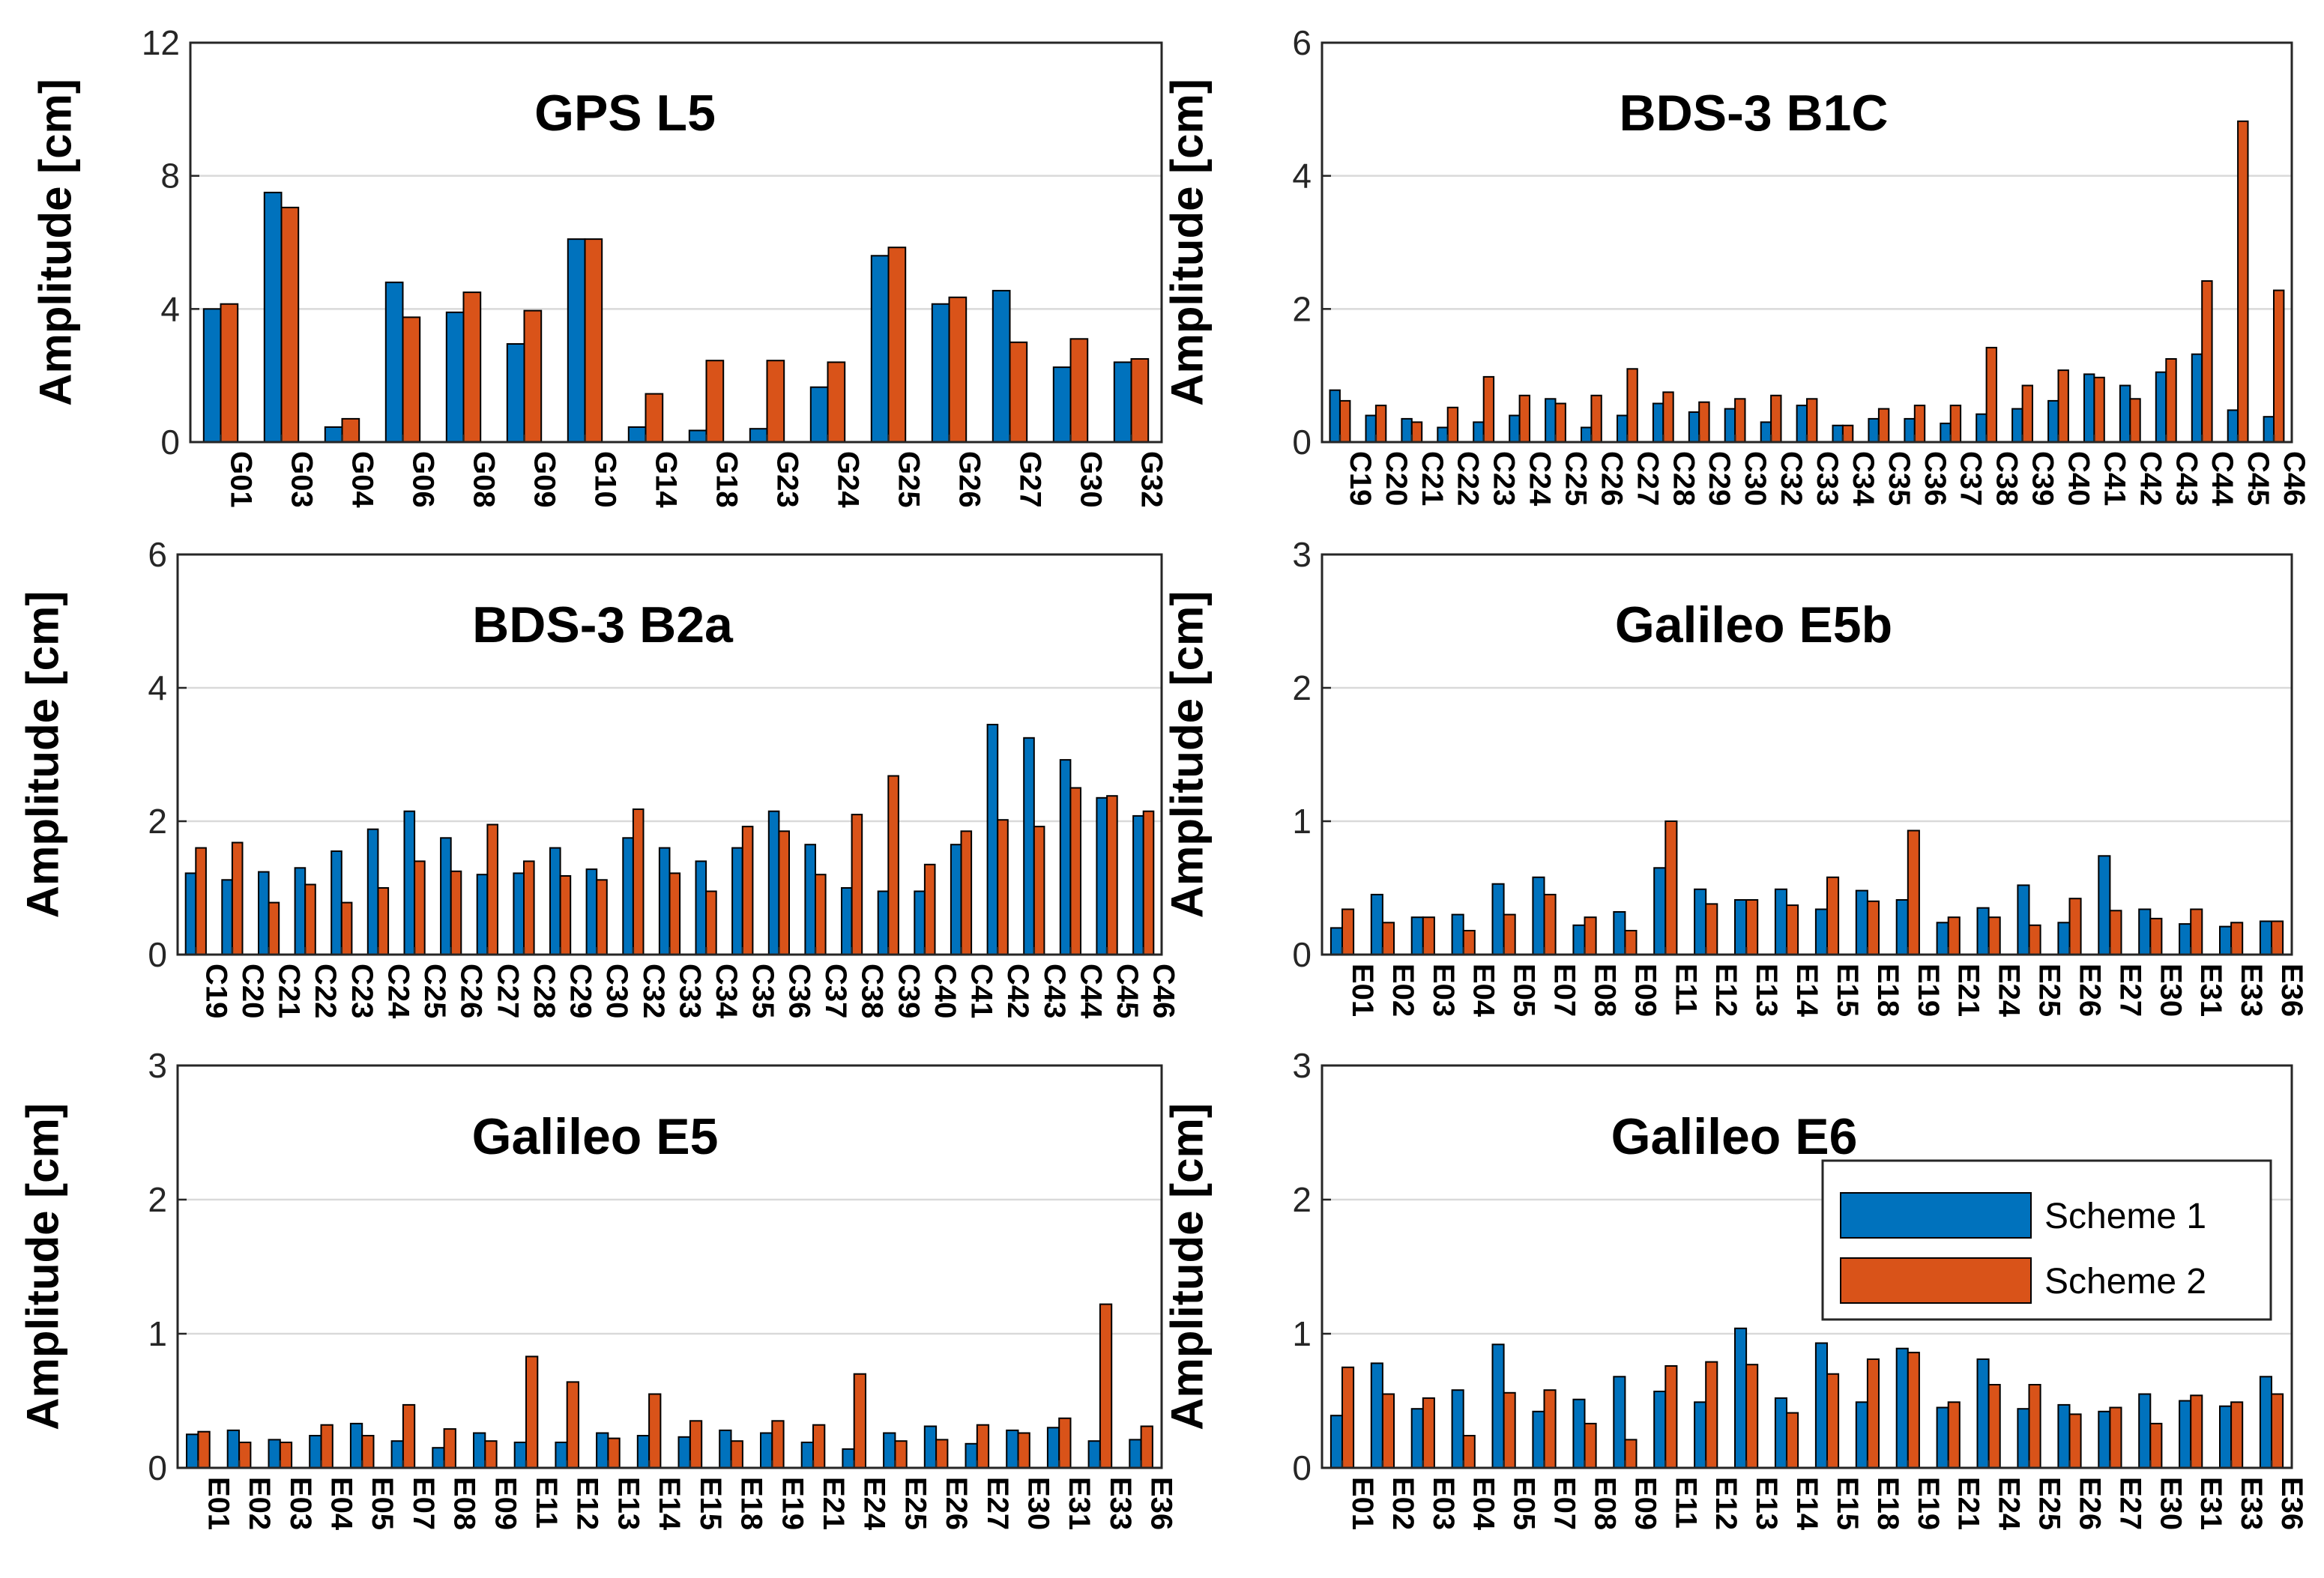 The image size is (2324, 1578). Describe the element at coordinates (237, 898) in the screenshot. I see `bar-scheme-2-c20` at that location.